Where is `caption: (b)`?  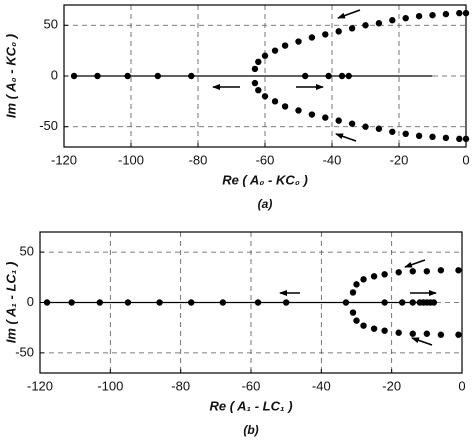 caption: (b) is located at coordinates (250, 430).